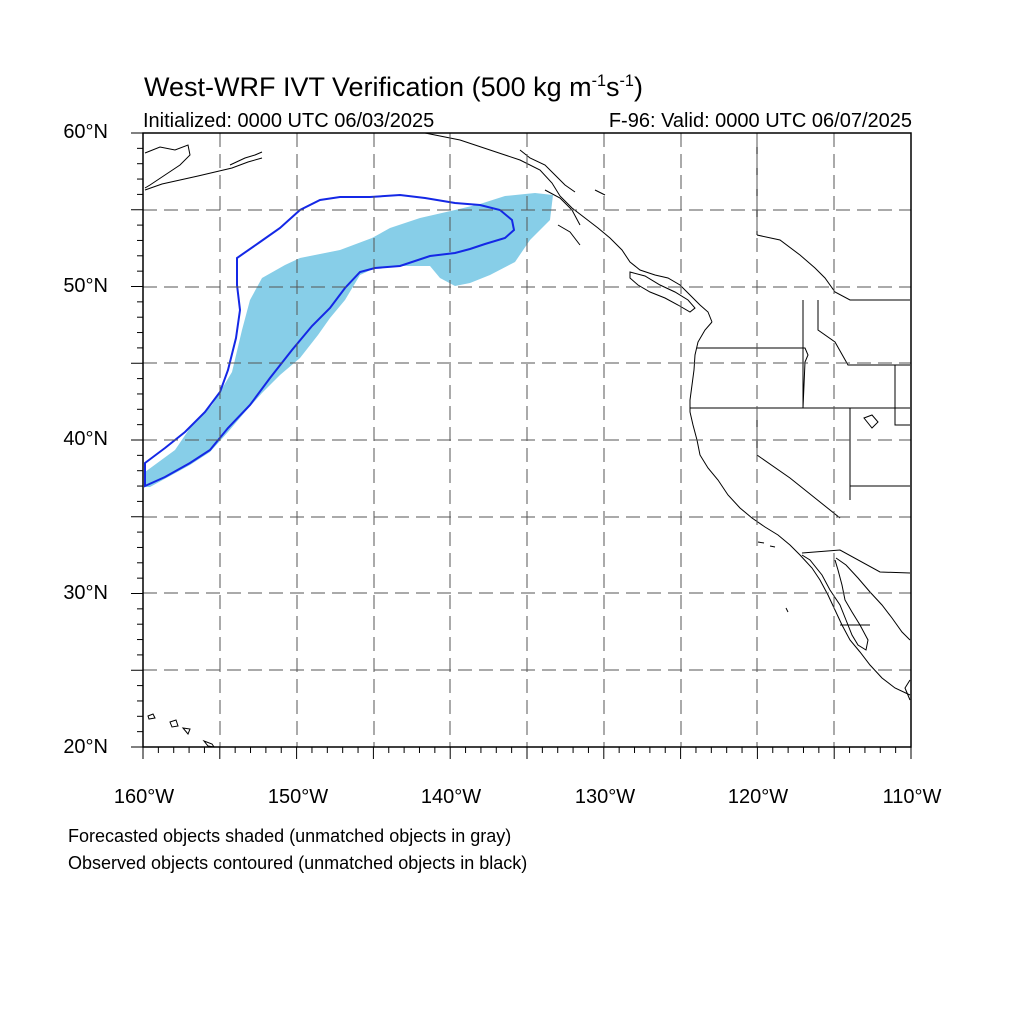  What do you see at coordinates (289, 121) in the screenshot?
I see `initialized-label: Initialized: 0000 UTC 06/03/2025` at bounding box center [289, 121].